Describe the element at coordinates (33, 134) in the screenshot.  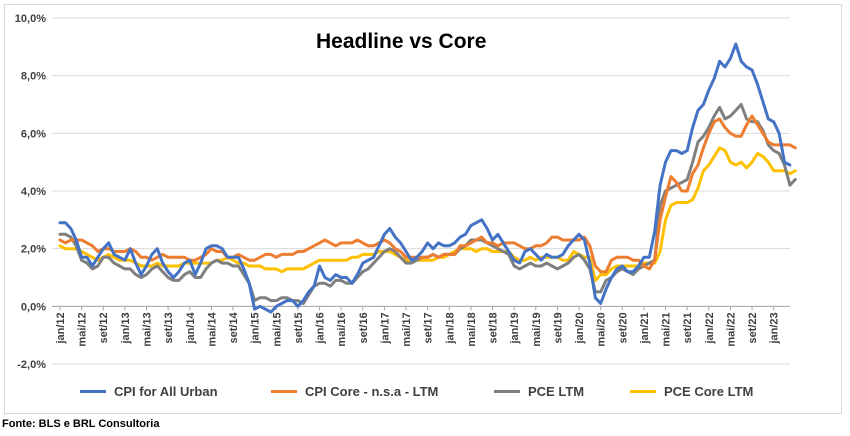
I see `y-tick-label: 6,0%` at that location.